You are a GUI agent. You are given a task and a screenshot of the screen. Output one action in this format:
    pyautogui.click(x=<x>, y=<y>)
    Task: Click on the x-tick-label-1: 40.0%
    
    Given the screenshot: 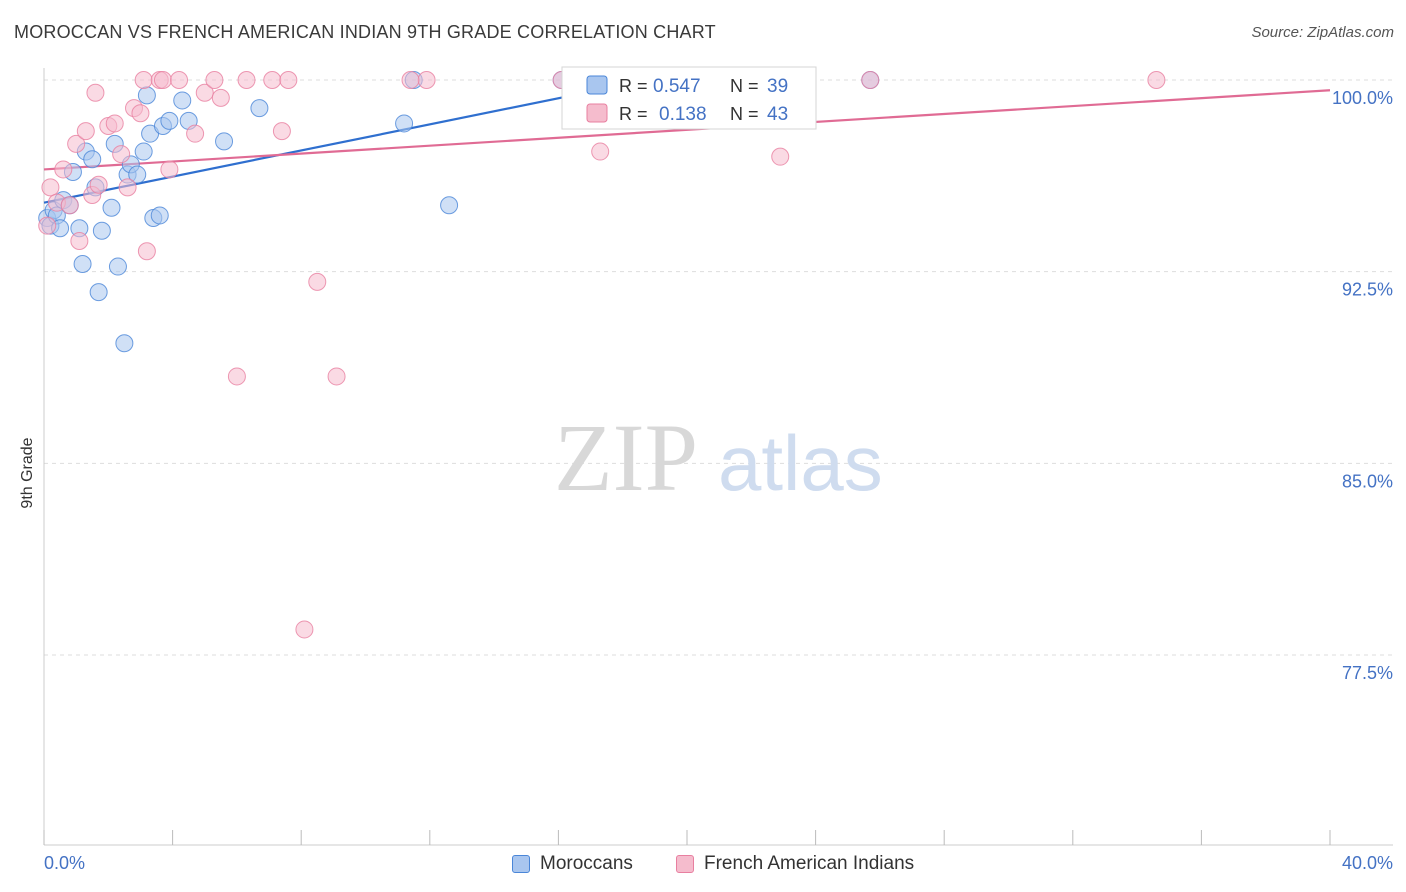 What is the action you would take?
    pyautogui.click(x=1367, y=863)
    